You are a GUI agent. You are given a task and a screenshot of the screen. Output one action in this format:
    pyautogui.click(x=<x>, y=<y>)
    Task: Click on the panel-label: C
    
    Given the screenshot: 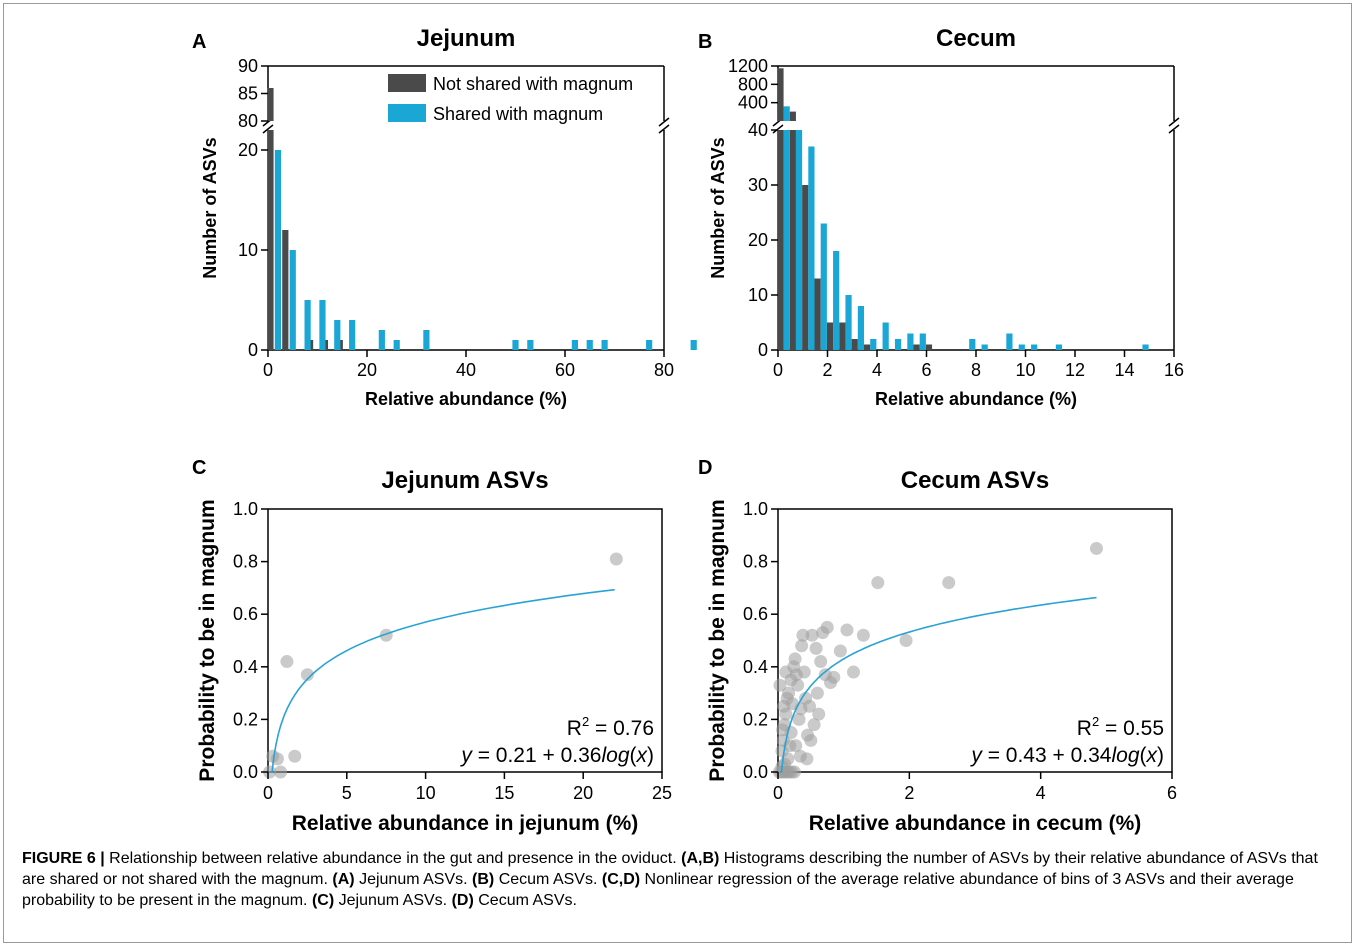 What is the action you would take?
    pyautogui.click(x=199, y=468)
    